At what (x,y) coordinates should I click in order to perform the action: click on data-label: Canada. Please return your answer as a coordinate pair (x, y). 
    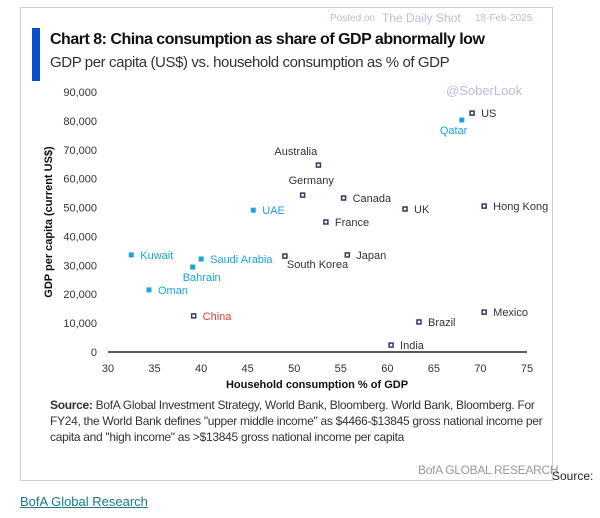
    Looking at the image, I should click on (372, 199).